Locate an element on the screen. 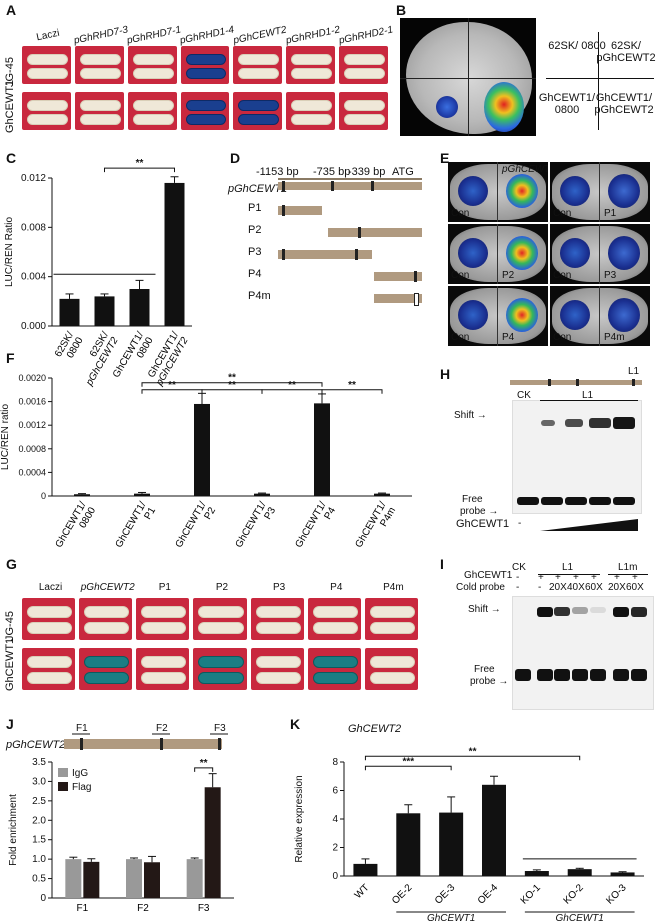 This screenshot has width=656, height=921. legend-label: Flag is located at coordinates (81, 787).